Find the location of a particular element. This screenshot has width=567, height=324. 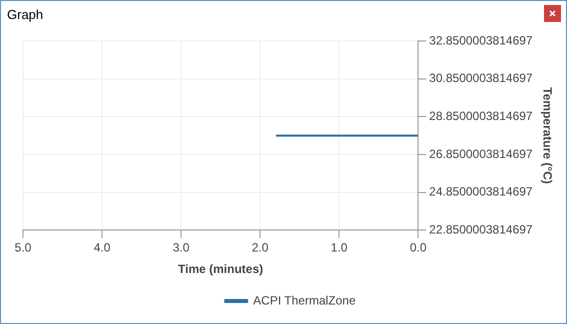

y-tick-label: 30.8500003814697 is located at coordinates (481, 78).